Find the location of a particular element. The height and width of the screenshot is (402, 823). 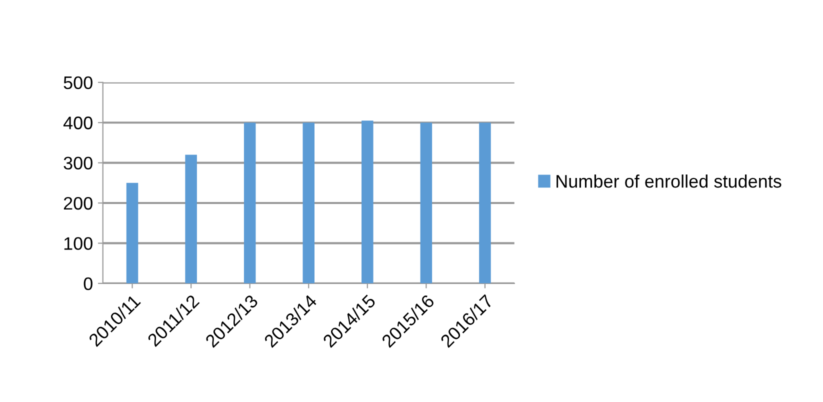

y-tick-label: 100 is located at coordinates (78, 243).